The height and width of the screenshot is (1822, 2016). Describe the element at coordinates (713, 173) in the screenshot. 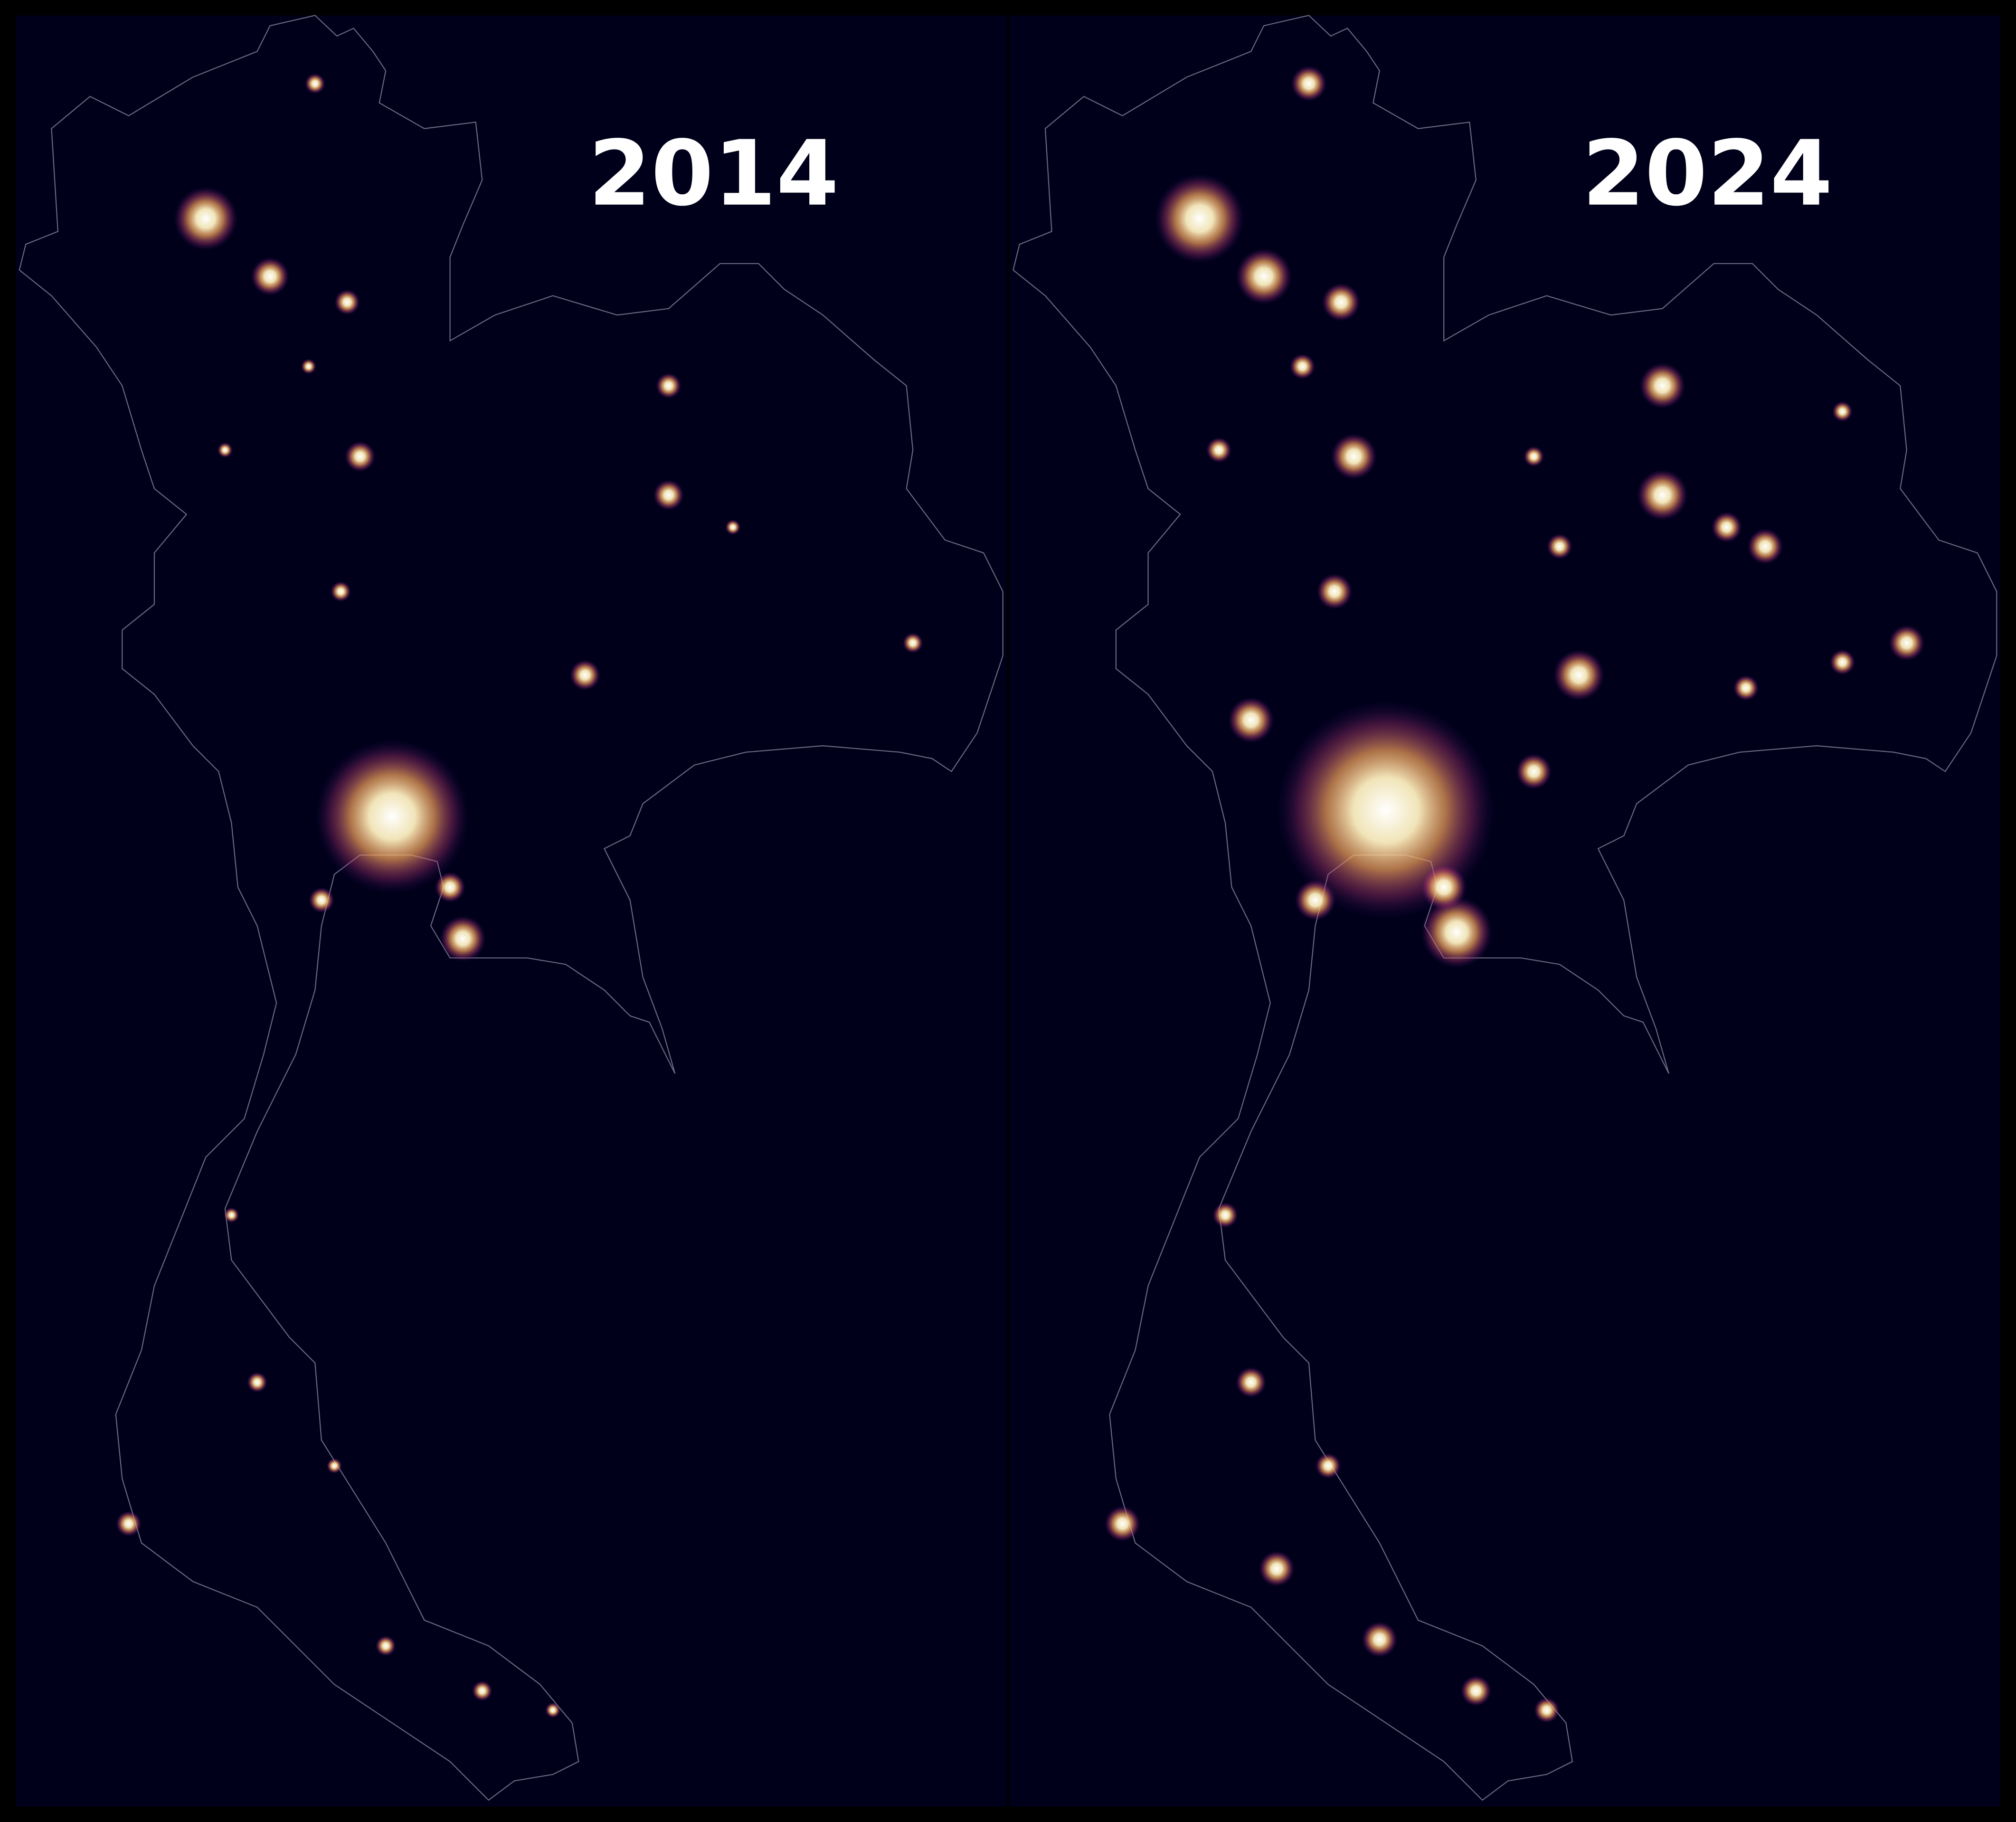

I see `panel-title: 2014` at that location.